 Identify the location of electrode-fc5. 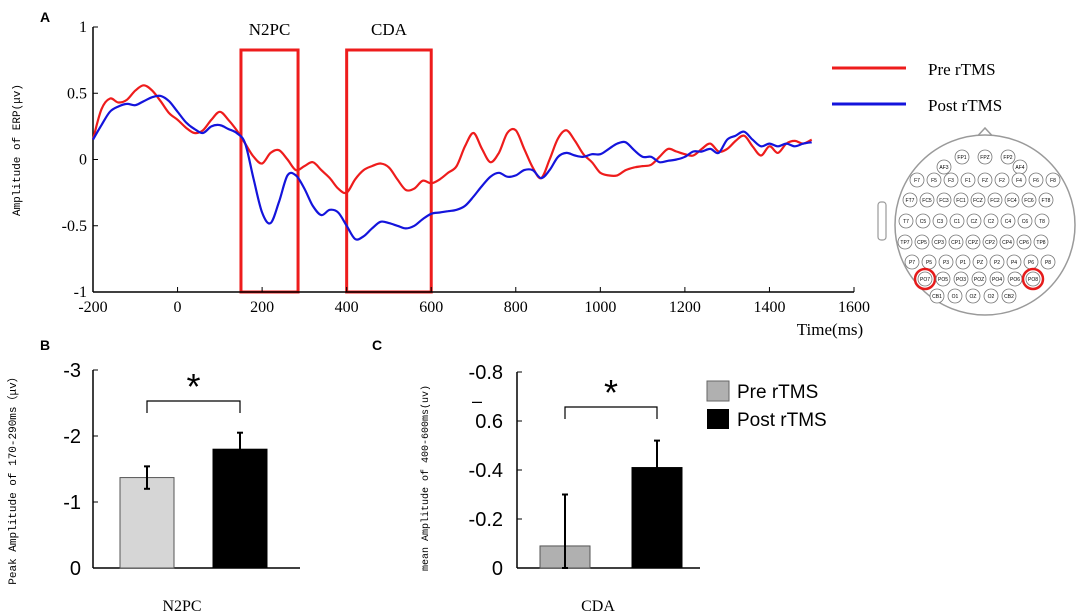
(927, 200).